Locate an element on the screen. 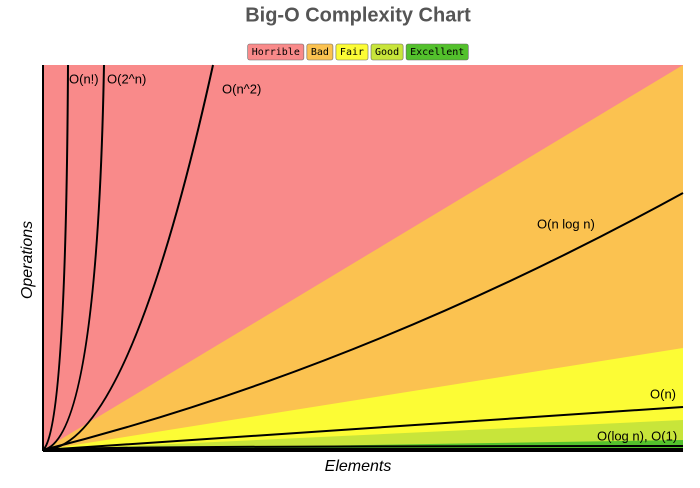 The height and width of the screenshot is (488, 700). legend: Horrible Bad Fair Good Excellent is located at coordinates (358, 52).